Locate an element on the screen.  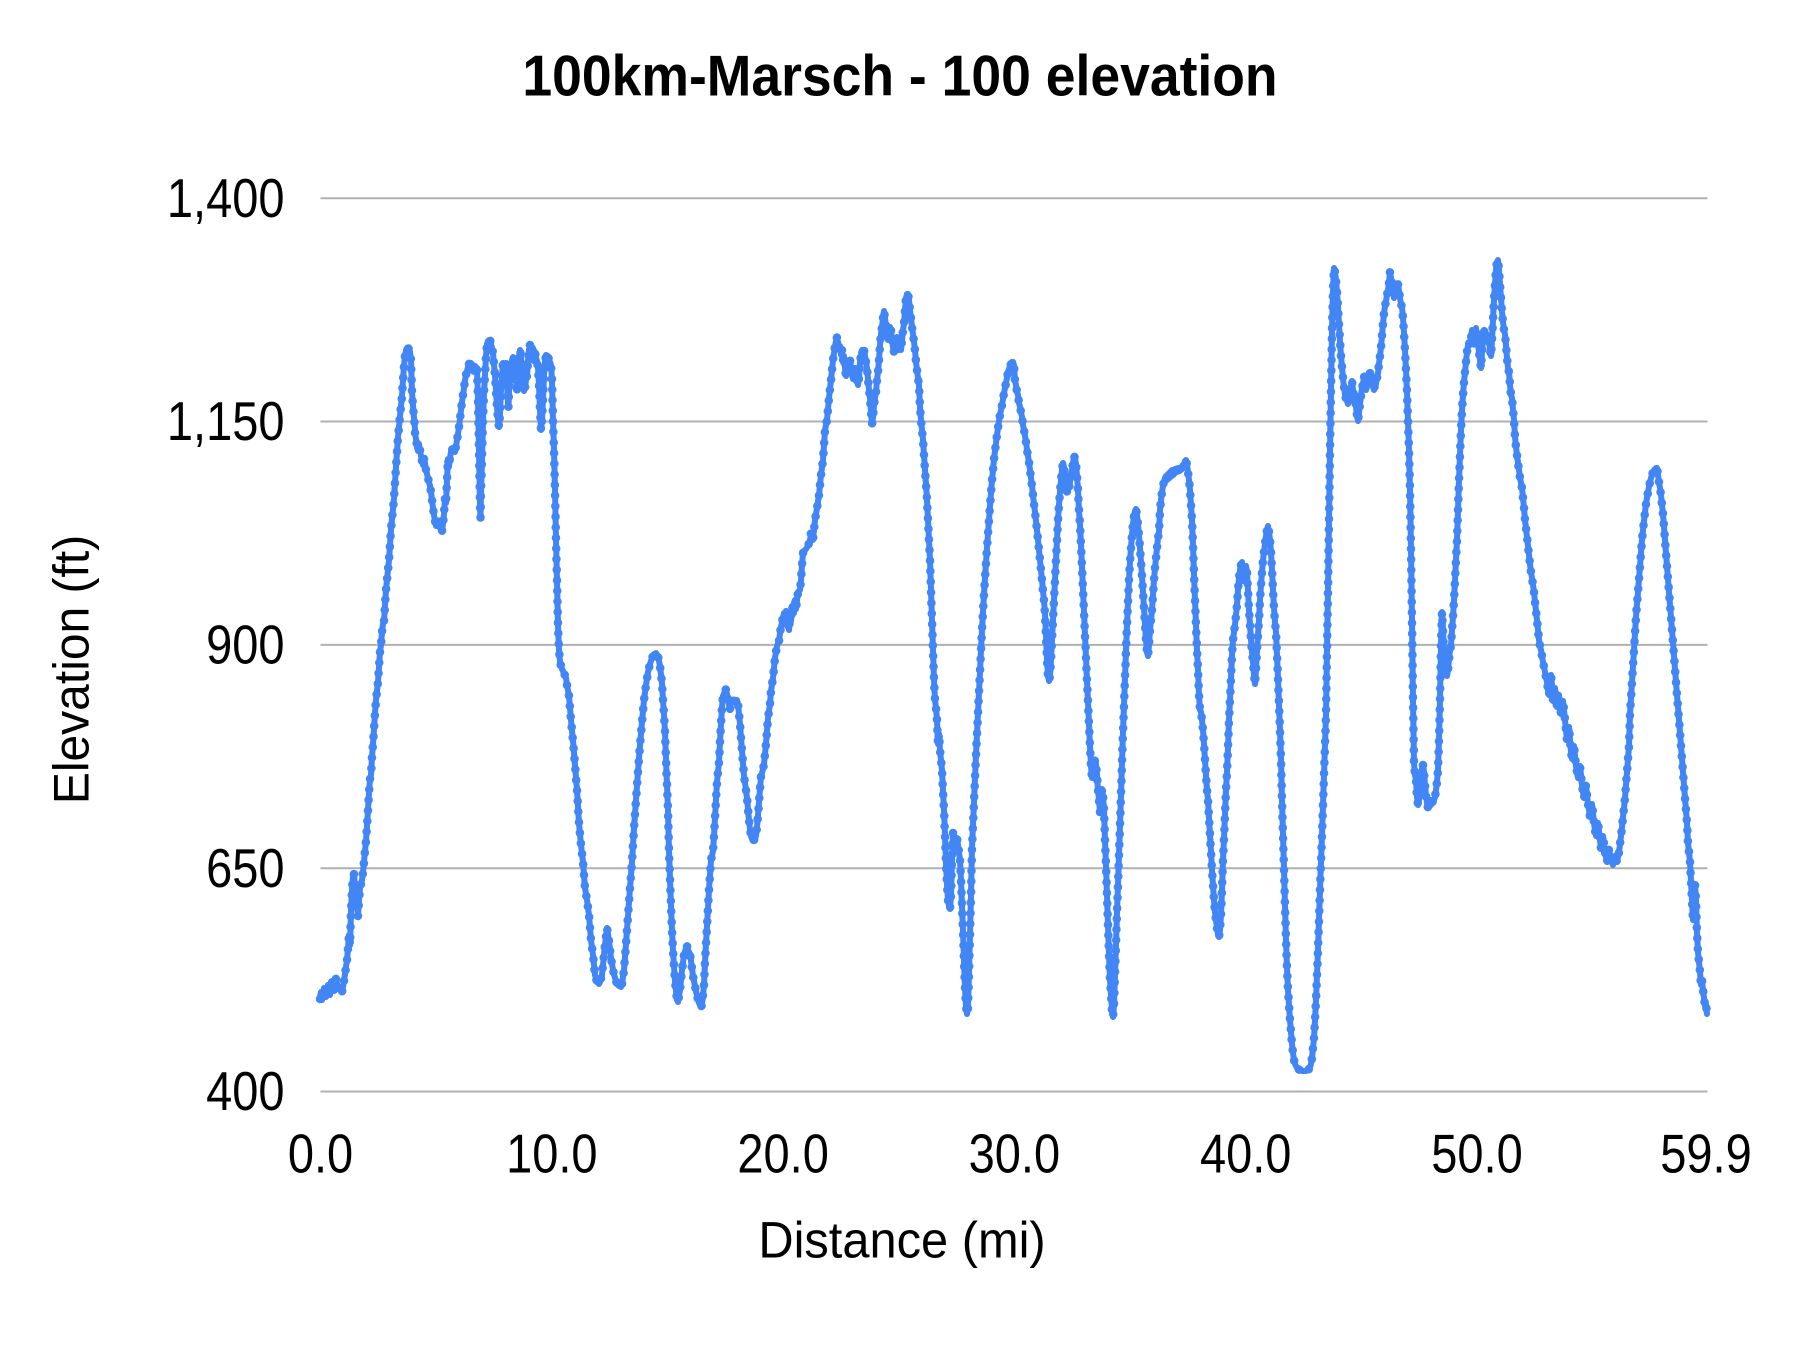
svg-text: Distance (mi) is located at coordinates (901, 1239).